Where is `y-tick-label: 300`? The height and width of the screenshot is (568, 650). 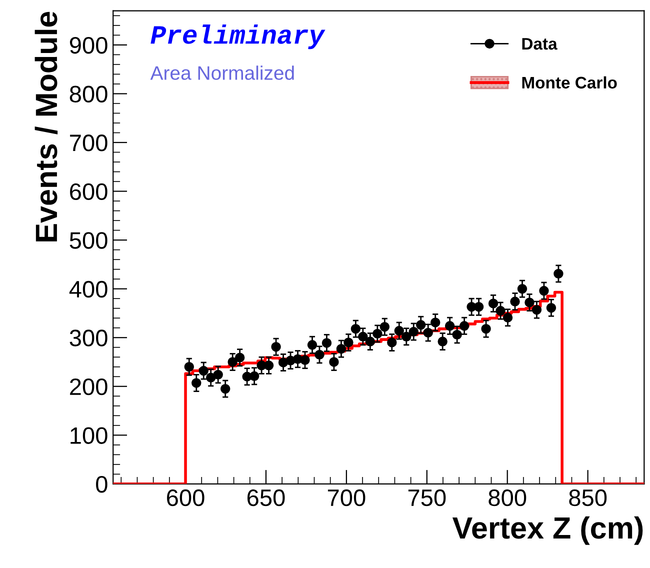
y-tick-label: 300 is located at coordinates (89, 338).